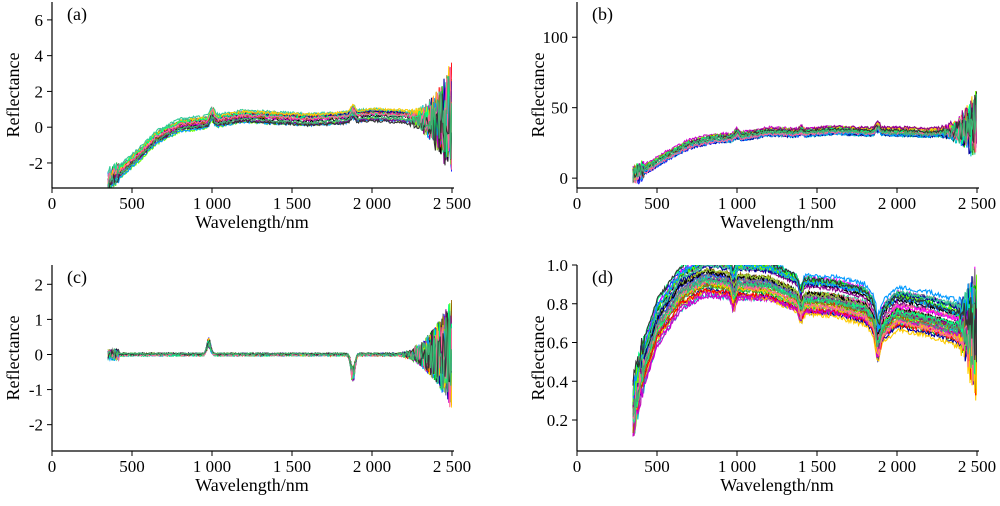  Describe the element at coordinates (39, 56) in the screenshot. I see `y-tick-label: 4` at that location.